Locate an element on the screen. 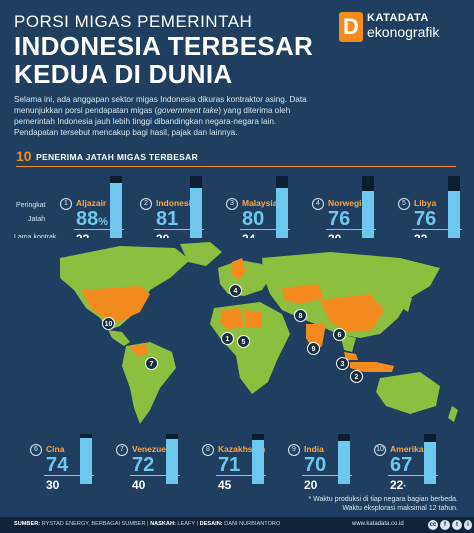  section-number: 10 is located at coordinates (24, 156).